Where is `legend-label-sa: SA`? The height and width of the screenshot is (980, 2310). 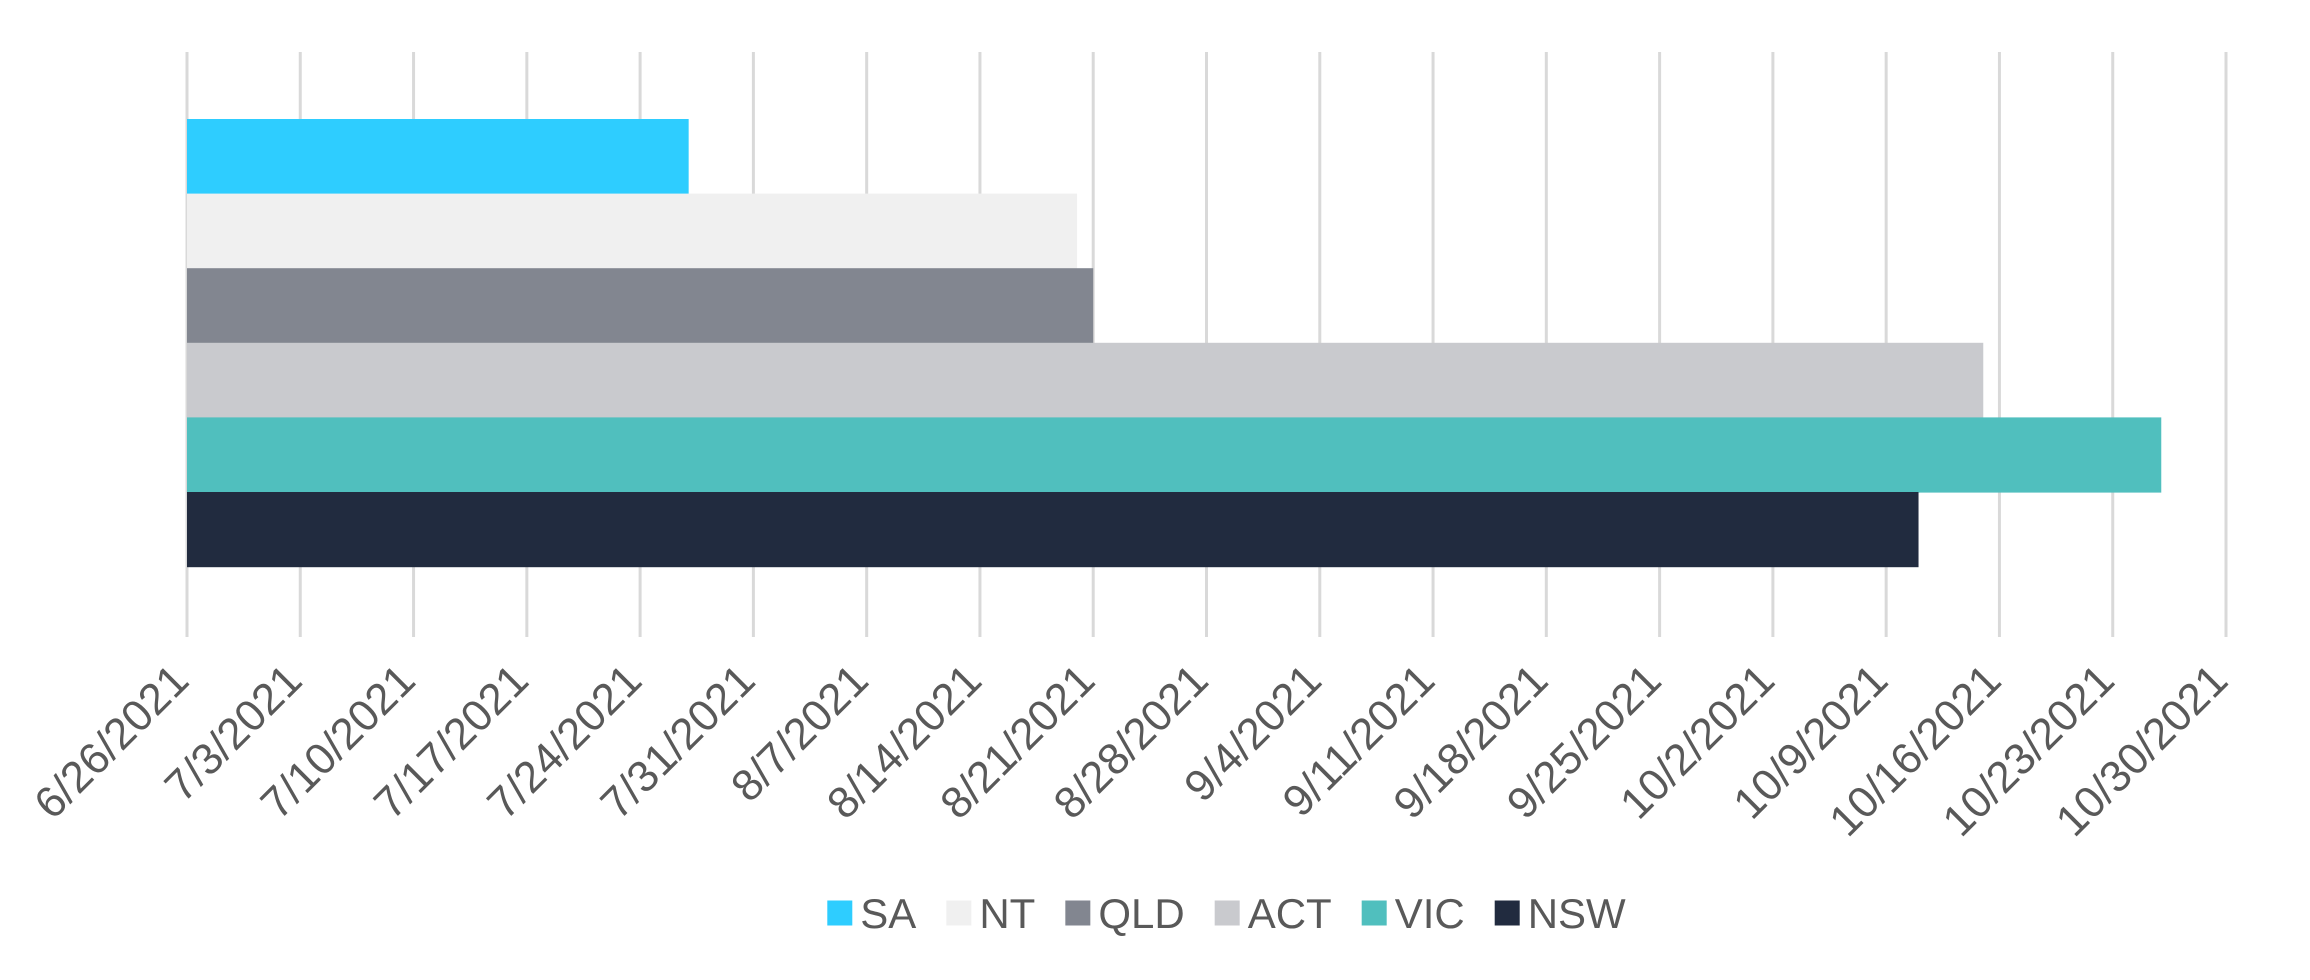
legend-label-sa: SA is located at coordinates (888, 913).